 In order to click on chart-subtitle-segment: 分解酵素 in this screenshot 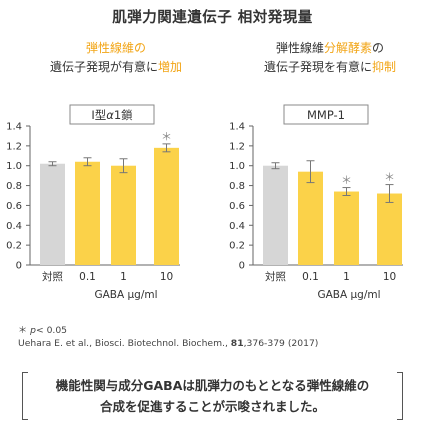, I will do `click(348, 48)`.